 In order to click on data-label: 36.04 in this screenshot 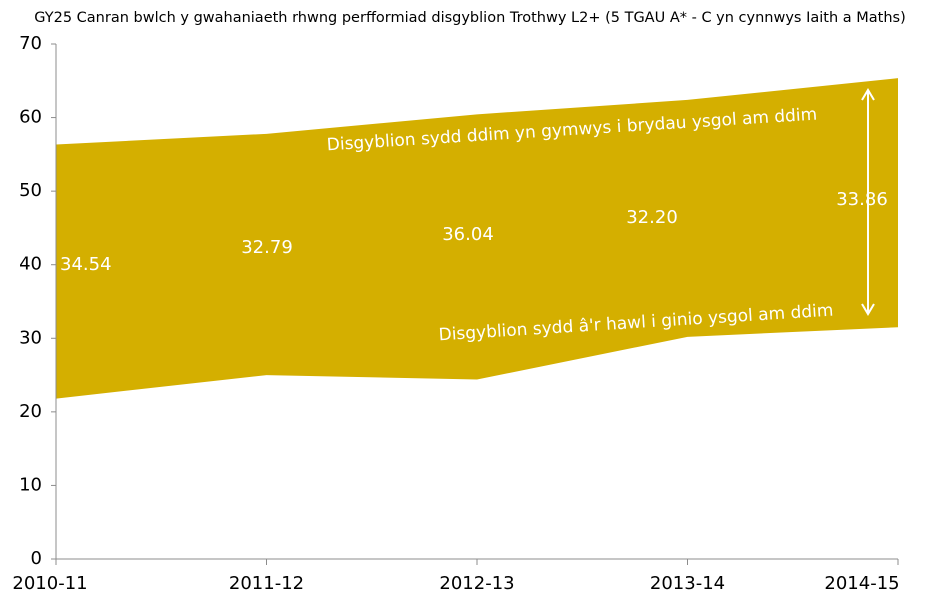, I will do `click(468, 234)`.